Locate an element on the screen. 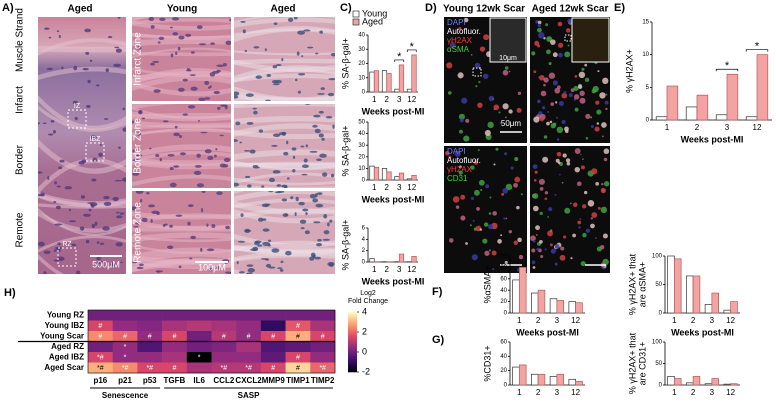 The width and height of the screenshot is (776, 402). region-box is located at coordinates (95, 152).